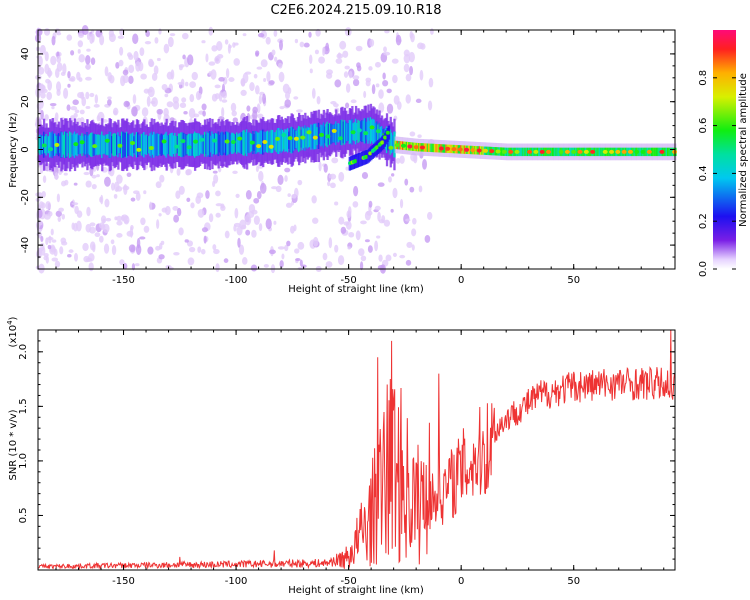  I want to click on y-tick-label: 1.5, so click(23, 406).